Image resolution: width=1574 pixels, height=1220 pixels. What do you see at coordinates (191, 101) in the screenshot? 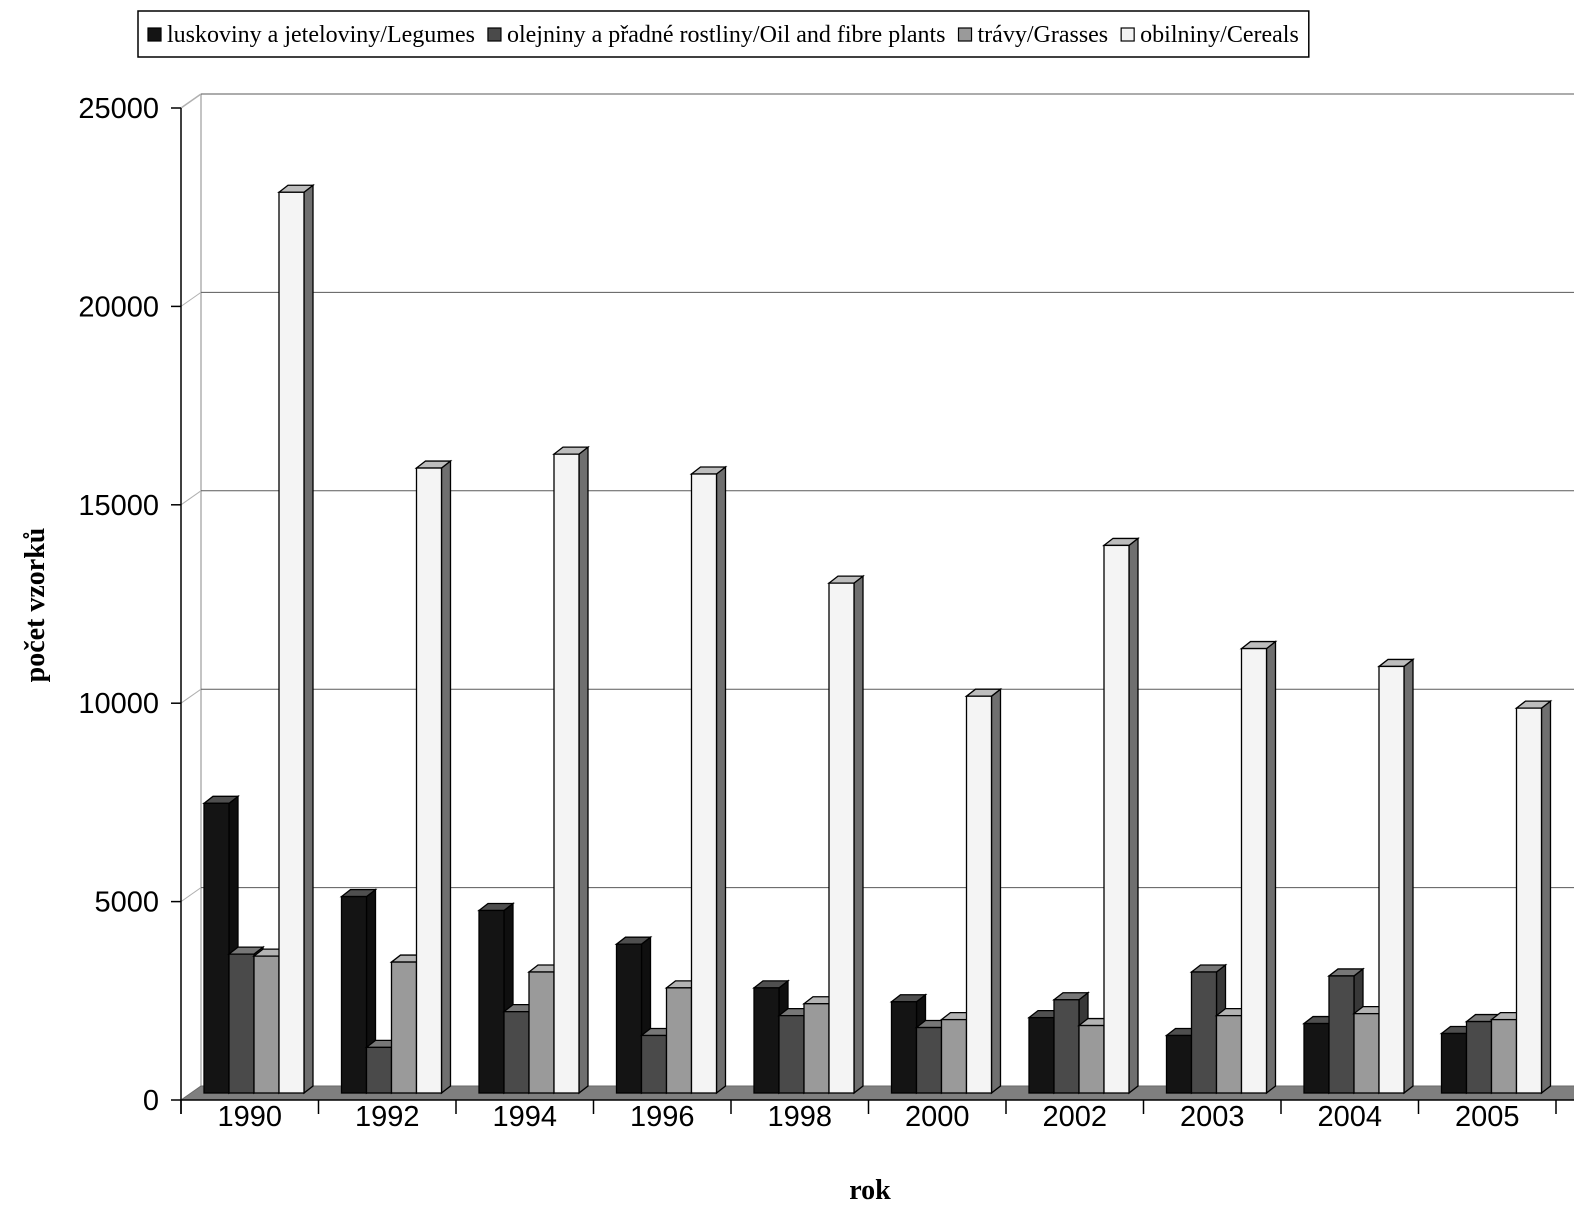
I see `side-wall-top-edge` at bounding box center [191, 101].